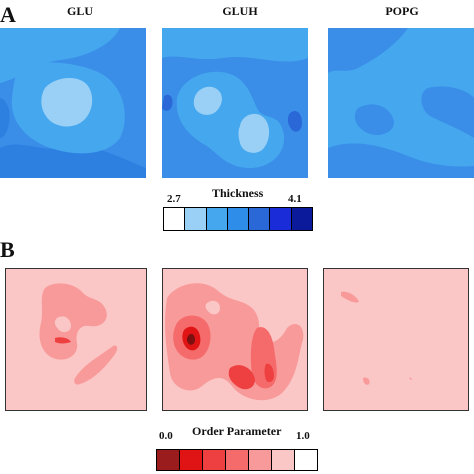 Image resolution: width=474 pixels, height=474 pixels. I want to click on thickness-colorbar, so click(238, 219).